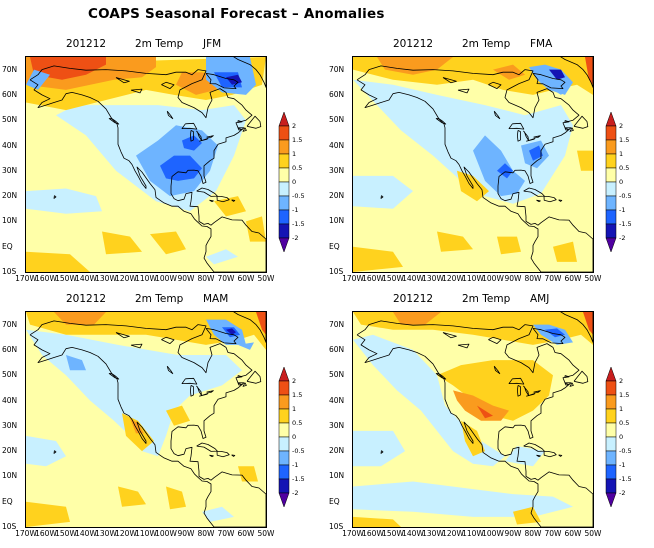  What do you see at coordinates (576, 327) in the screenshot?
I see `coastline-greenland` at bounding box center [576, 327].